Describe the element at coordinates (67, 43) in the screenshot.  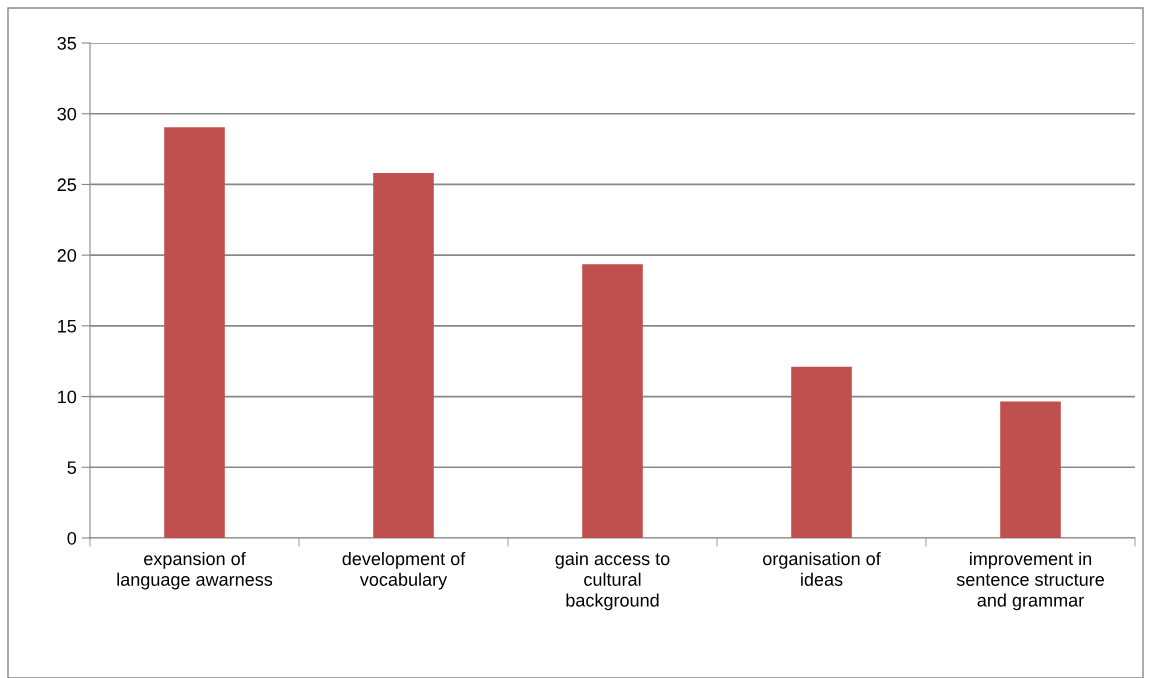
I see `y-tick-label: 35` at that location.